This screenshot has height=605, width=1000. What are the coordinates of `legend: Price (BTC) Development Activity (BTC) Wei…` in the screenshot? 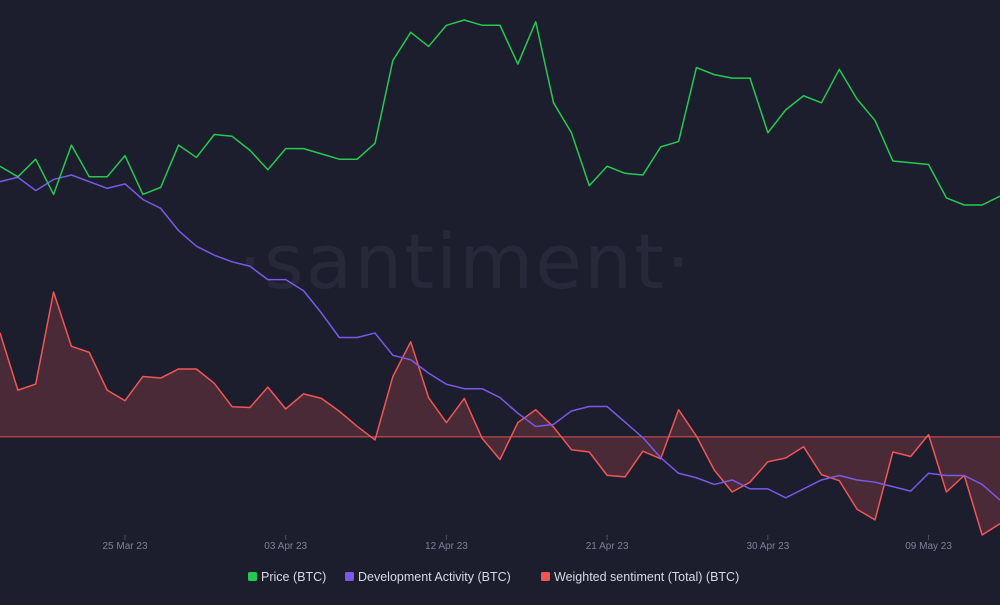 It's located at (493, 577).